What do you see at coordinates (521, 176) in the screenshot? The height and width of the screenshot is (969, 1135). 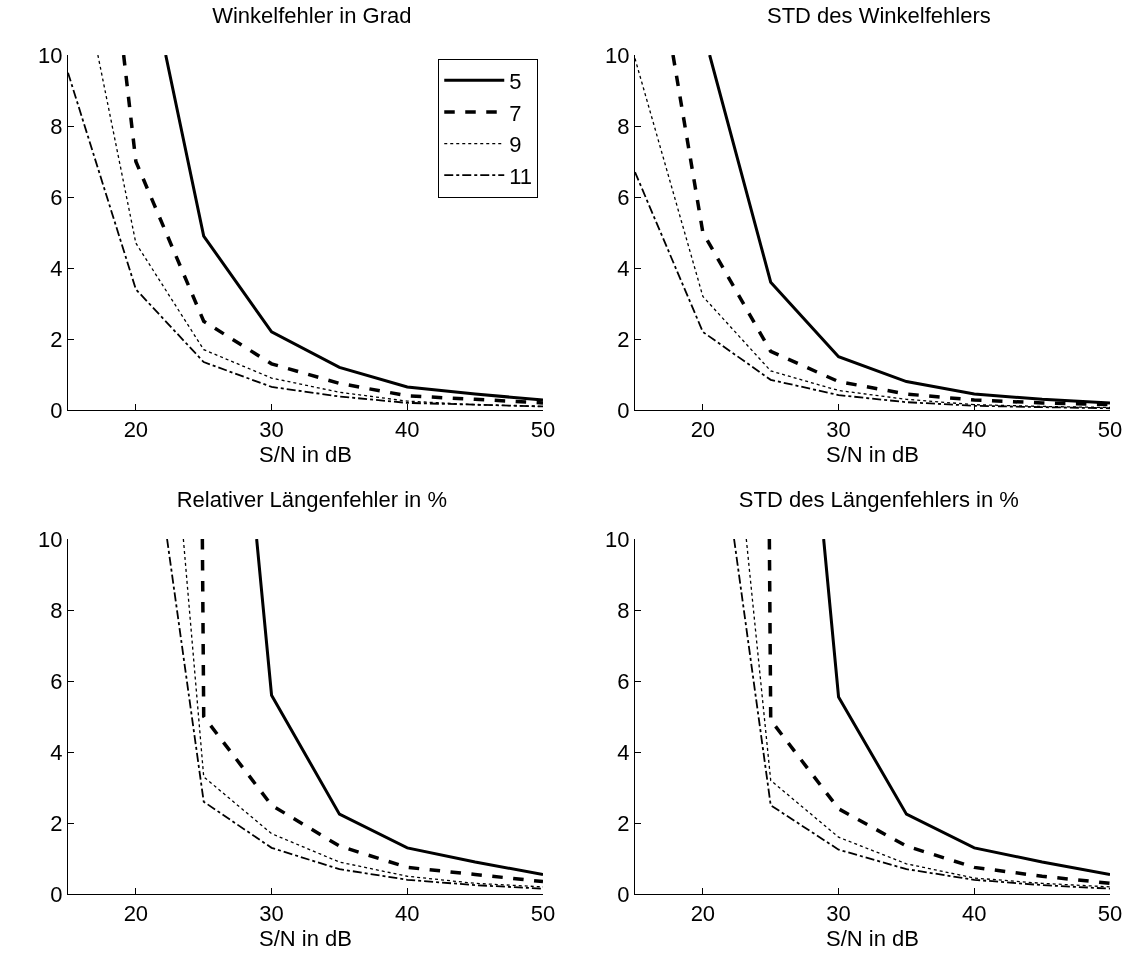 I see `legend-label: 11` at bounding box center [521, 176].